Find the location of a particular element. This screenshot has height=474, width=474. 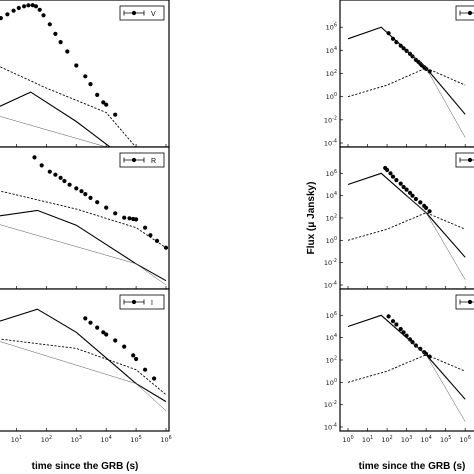

x-tick-label: 10⁶ is located at coordinates (165, 439).